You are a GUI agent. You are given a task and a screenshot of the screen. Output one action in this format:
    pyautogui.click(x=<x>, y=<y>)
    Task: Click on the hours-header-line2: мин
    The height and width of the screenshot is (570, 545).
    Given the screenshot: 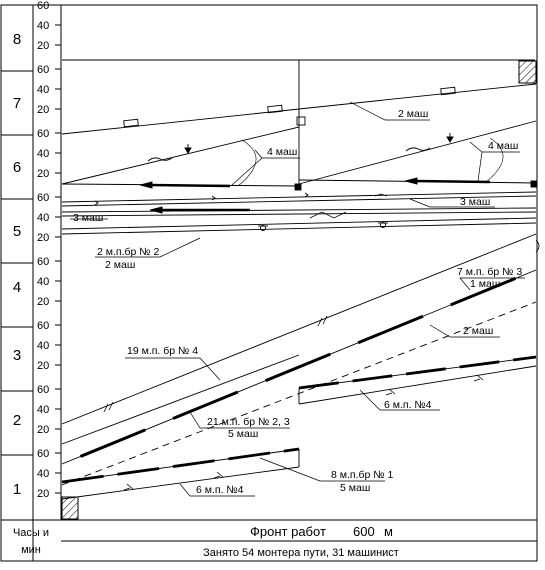 What is the action you would take?
    pyautogui.click(x=31, y=550)
    